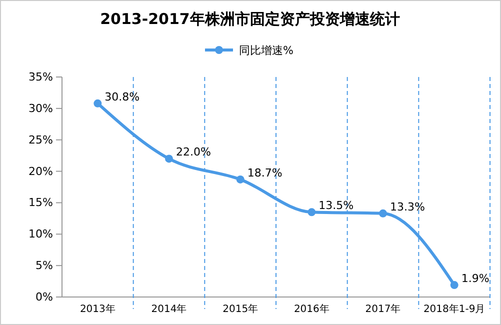 Image resolution: width=501 pixels, height=325 pixels. Describe the element at coordinates (98, 309) in the screenshot. I see `x-tick-label: 2013年` at that location.